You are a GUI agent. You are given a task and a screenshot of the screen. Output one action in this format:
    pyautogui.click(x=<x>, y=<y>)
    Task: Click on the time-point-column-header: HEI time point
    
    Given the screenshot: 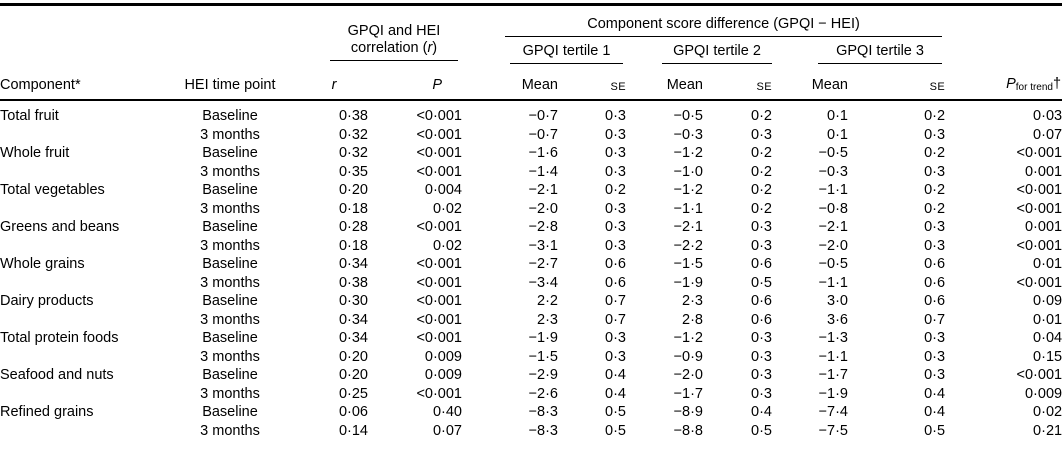 What is the action you would take?
    pyautogui.click(x=230, y=82)
    